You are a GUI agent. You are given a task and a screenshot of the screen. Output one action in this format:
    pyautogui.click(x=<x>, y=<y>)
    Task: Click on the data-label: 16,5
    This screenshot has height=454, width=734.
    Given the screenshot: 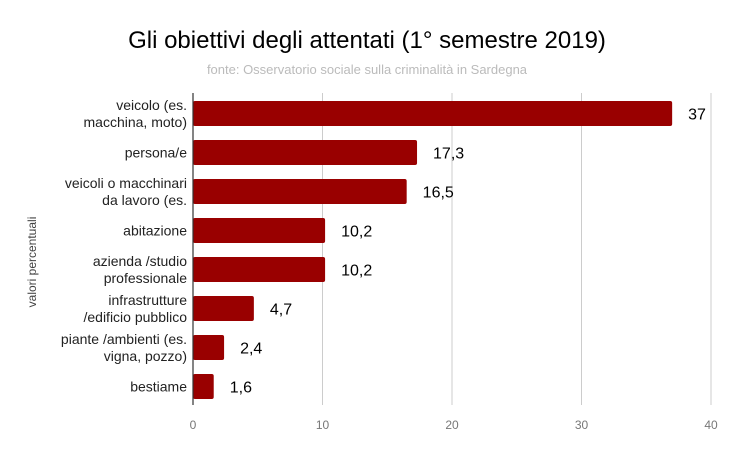 What is the action you would take?
    pyautogui.click(x=438, y=193)
    